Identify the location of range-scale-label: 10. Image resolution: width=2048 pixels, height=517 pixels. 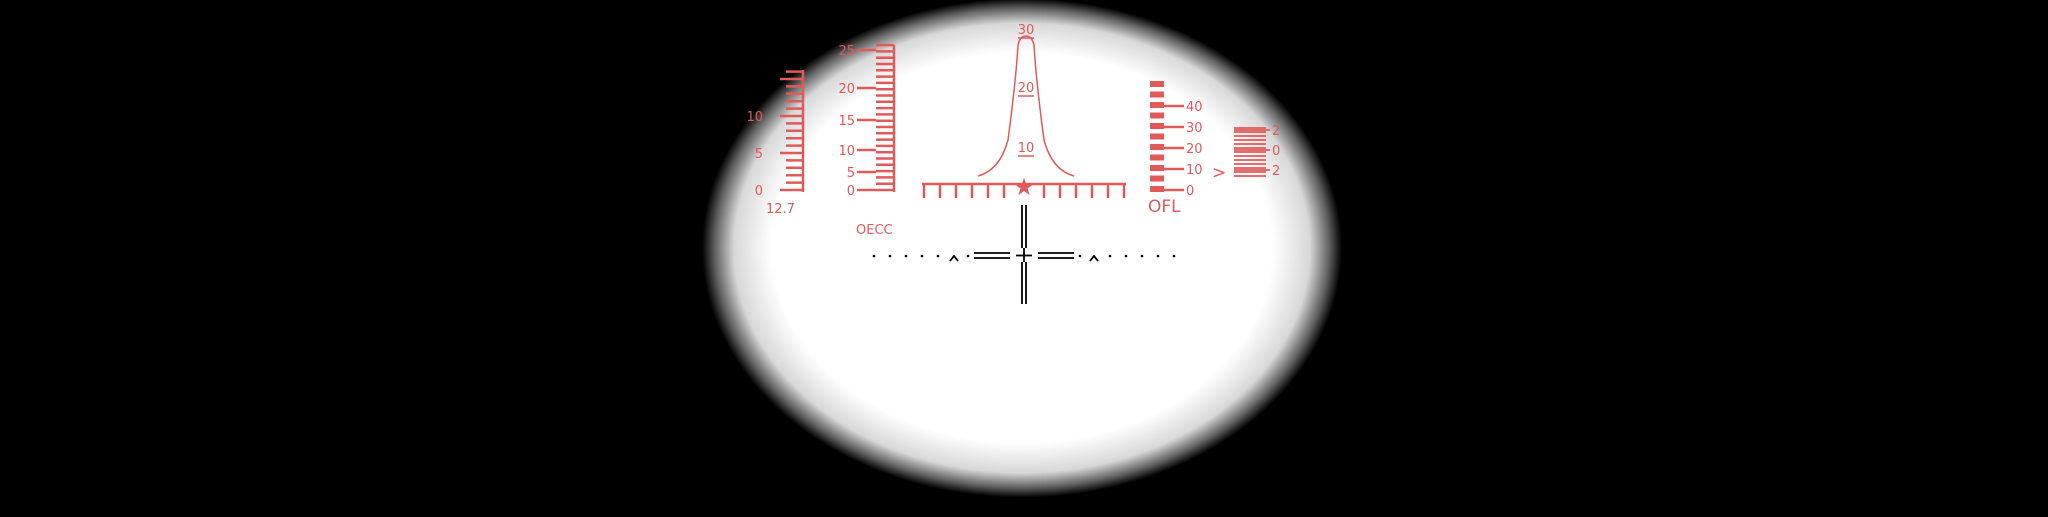
(846, 151).